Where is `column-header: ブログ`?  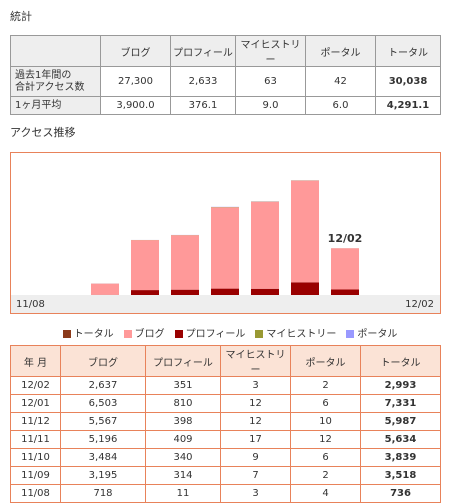
column-header: ブログ is located at coordinates (136, 51).